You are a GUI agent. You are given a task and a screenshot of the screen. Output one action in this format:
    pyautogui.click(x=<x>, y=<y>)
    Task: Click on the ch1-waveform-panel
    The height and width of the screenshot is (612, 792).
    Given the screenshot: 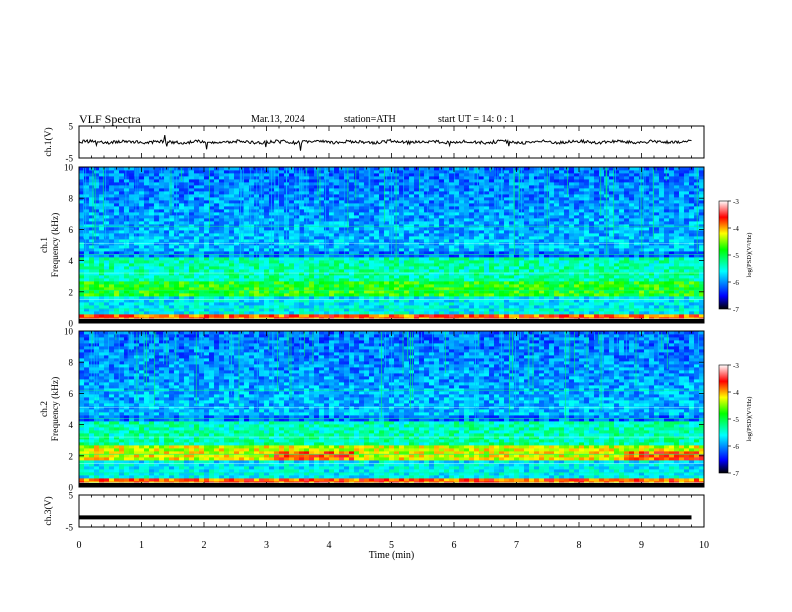 What is the action you would take?
    pyautogui.click(x=391, y=142)
    